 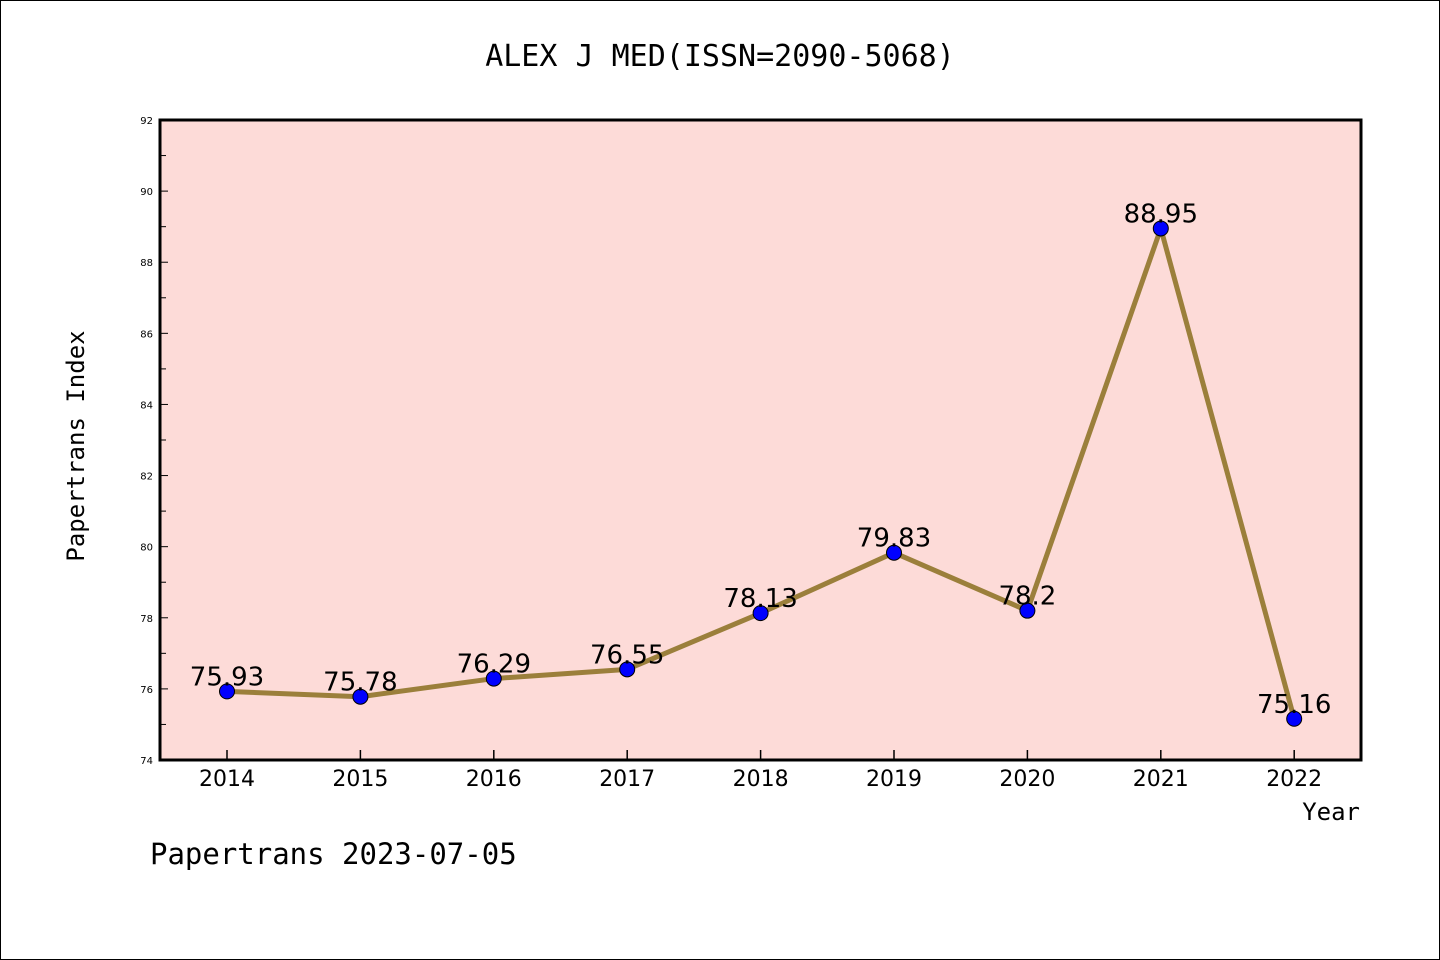 What do you see at coordinates (1294, 705) in the screenshot?
I see `data-label: 75.16` at bounding box center [1294, 705].